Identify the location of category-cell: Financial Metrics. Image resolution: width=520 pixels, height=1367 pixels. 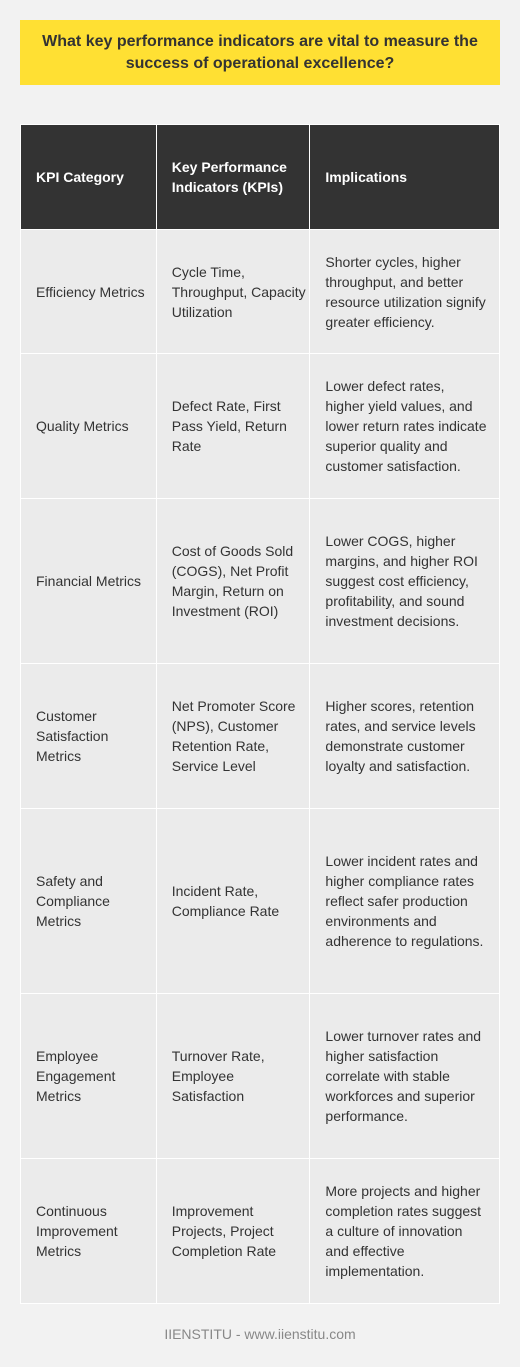
(88, 581).